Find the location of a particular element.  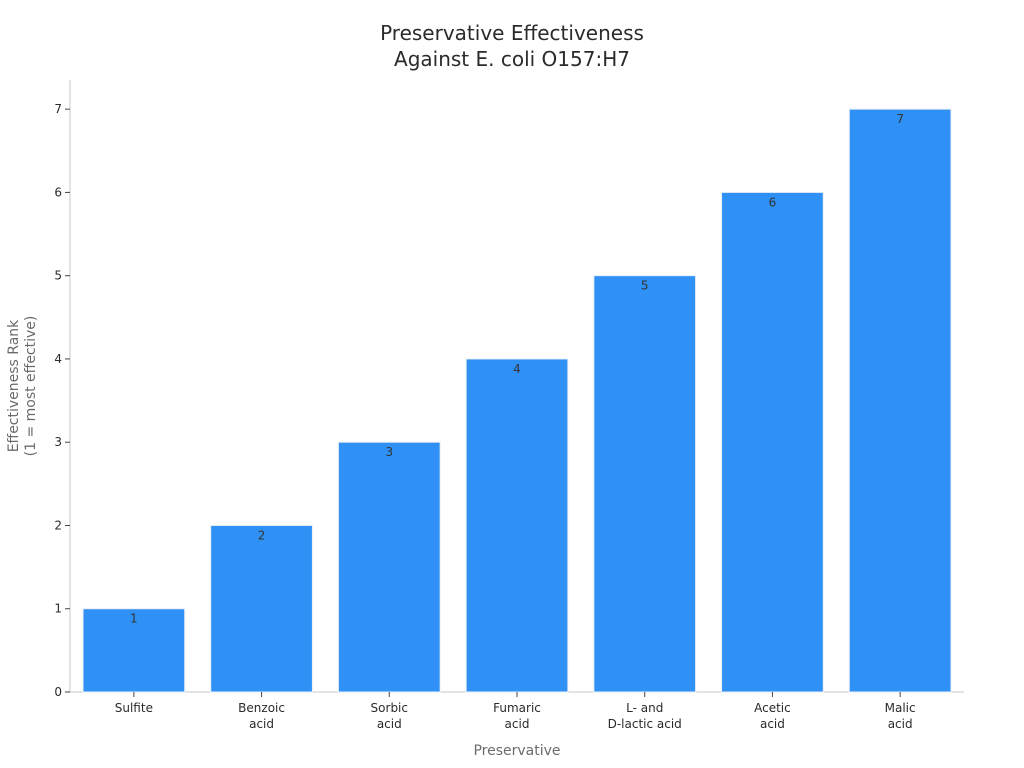

y-tick-label: 2 is located at coordinates (58, 525).